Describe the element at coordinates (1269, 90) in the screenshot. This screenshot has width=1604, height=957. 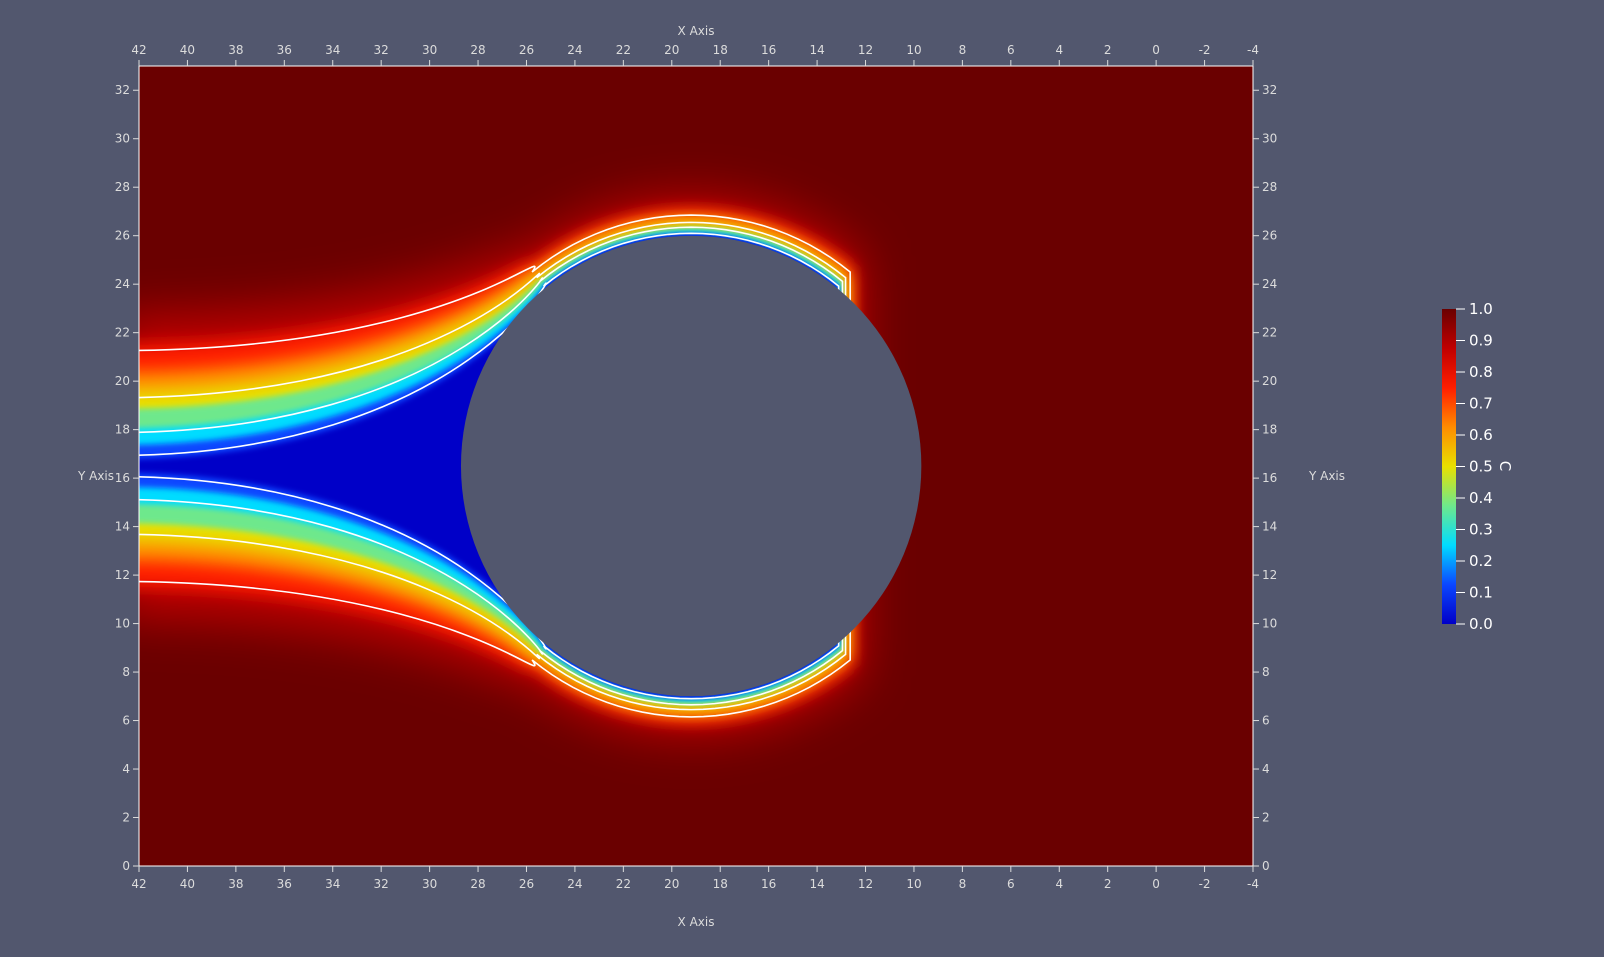
I see `y-tick-label-right: 32` at that location.